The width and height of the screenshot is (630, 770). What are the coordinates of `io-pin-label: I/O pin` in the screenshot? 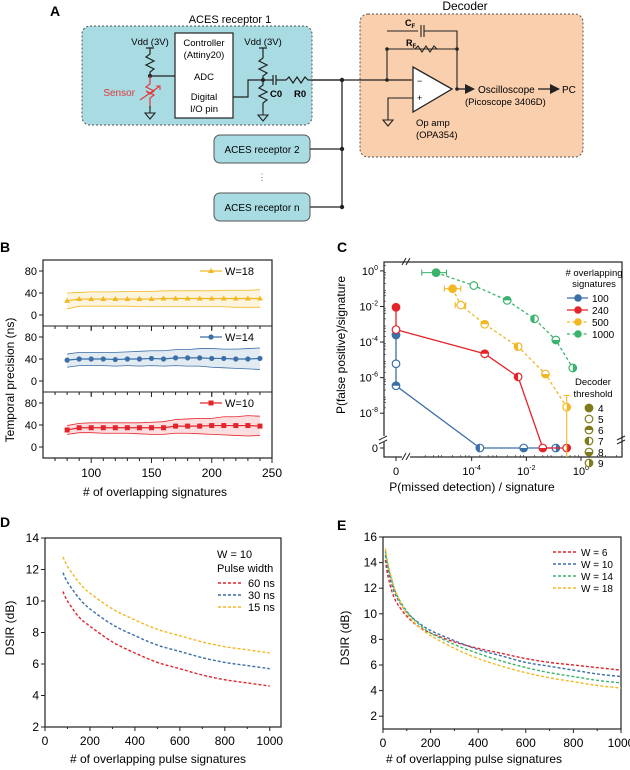 It's located at (204, 109).